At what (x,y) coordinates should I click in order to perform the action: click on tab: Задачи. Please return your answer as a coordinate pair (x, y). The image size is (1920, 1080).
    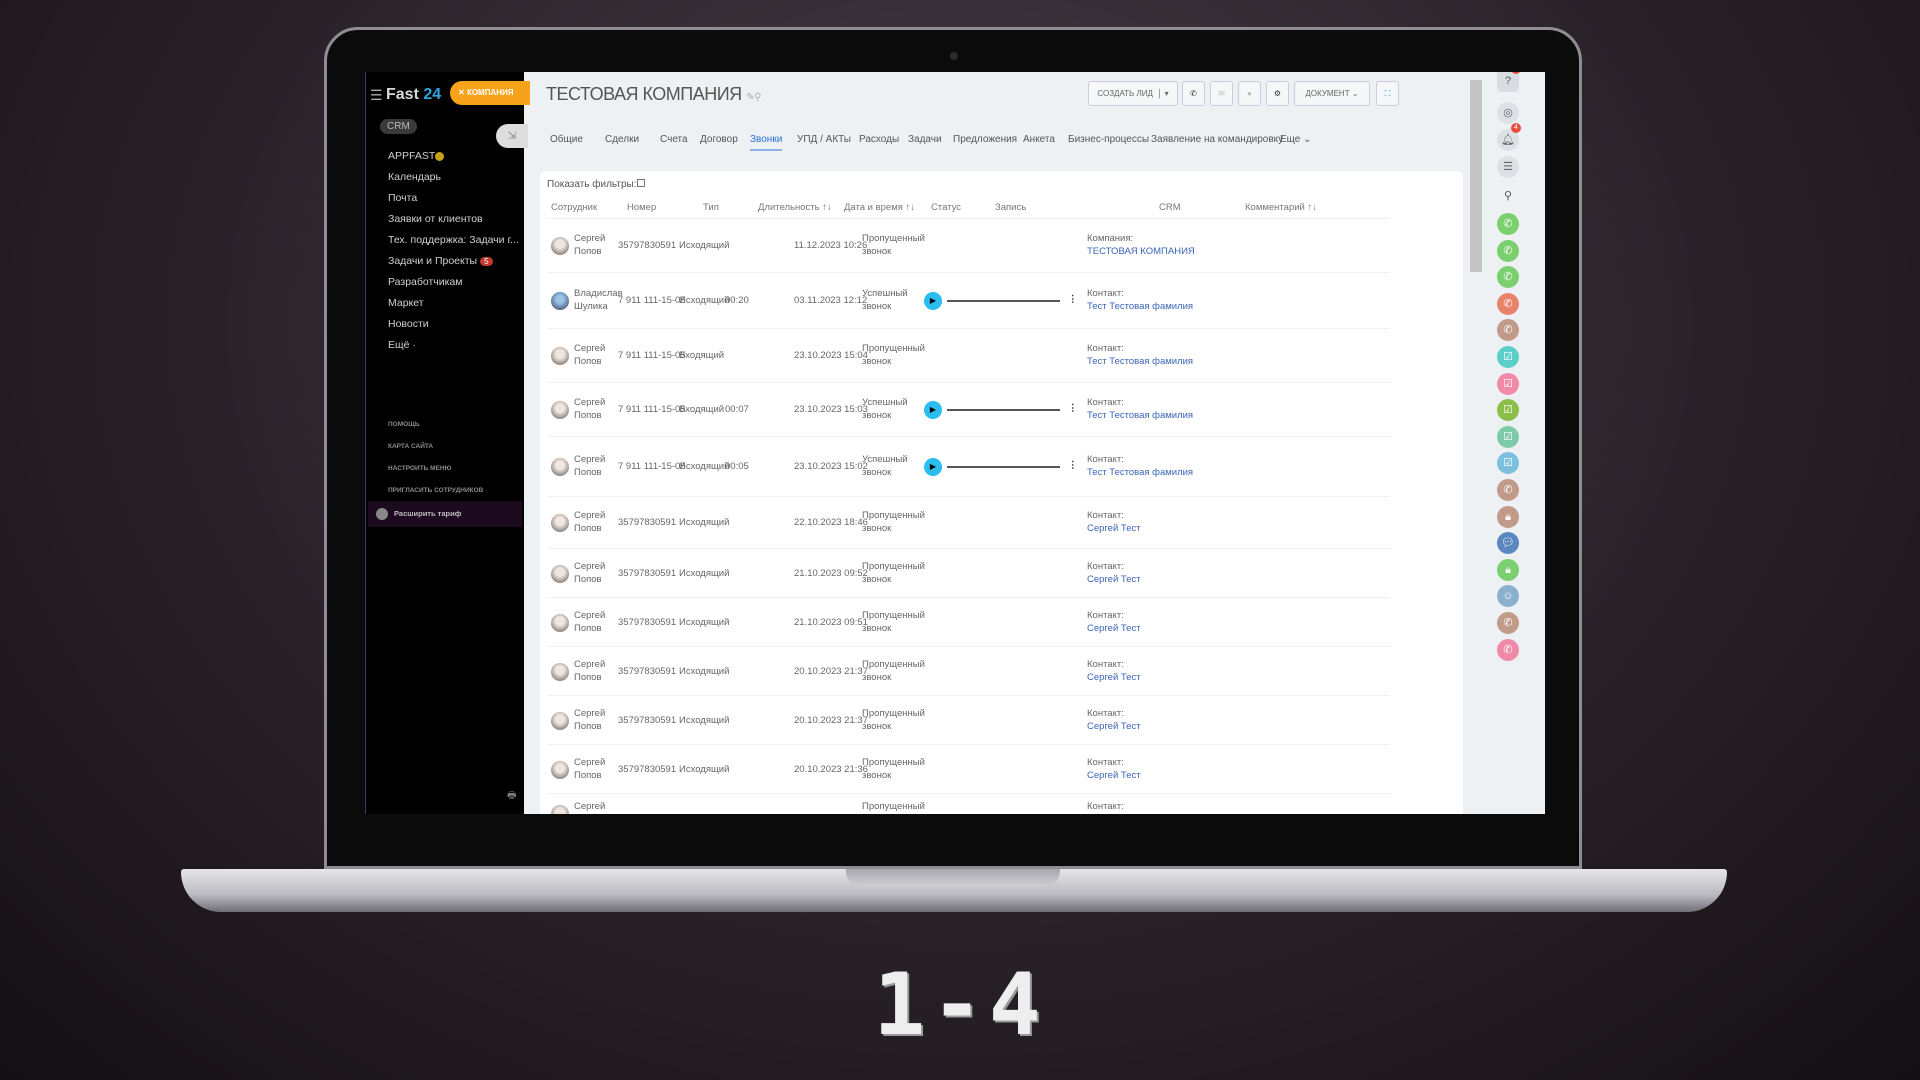
    Looking at the image, I should click on (925, 139).